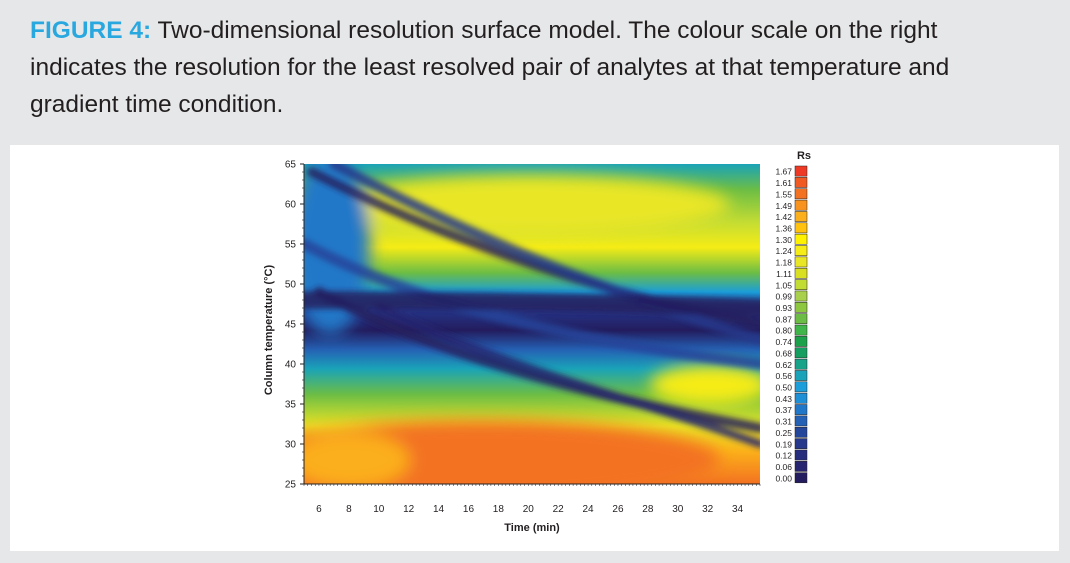 The image size is (1070, 563). Describe the element at coordinates (559, 509) in the screenshot. I see `x-tick-label: 22` at that location.